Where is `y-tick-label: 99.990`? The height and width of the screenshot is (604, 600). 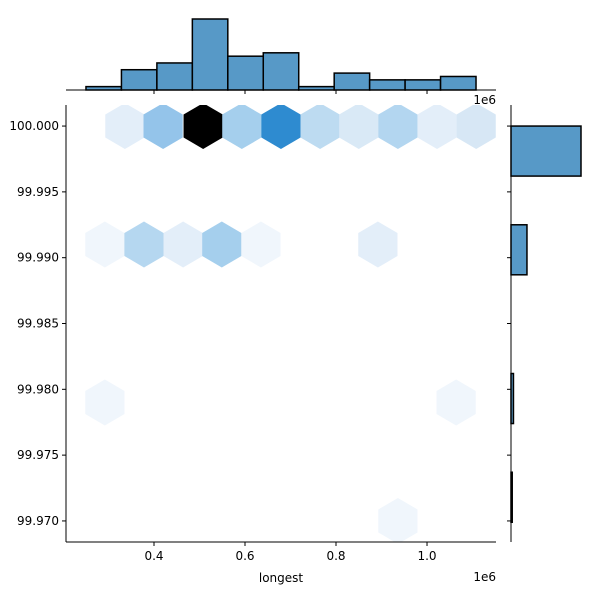
y-tick-label: 99.990 is located at coordinates (38, 258).